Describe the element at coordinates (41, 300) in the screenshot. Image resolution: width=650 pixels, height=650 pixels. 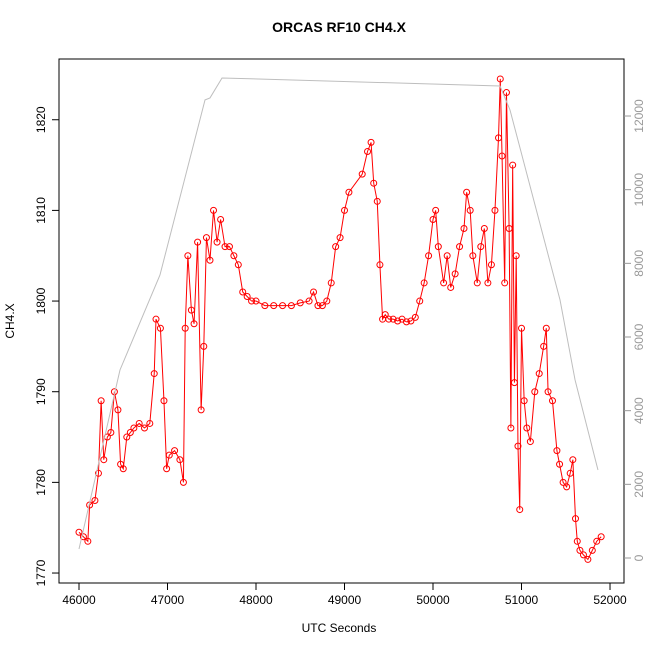
I see `y-tick-label: 1800` at that location.